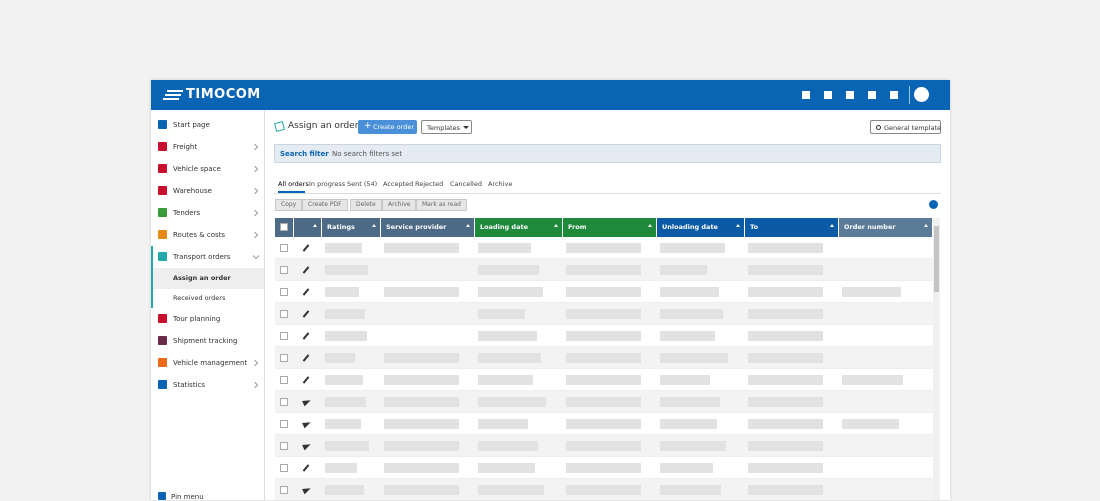 The image size is (1100, 501). Describe the element at coordinates (936, 359) in the screenshot. I see `scrollbar-track` at that location.